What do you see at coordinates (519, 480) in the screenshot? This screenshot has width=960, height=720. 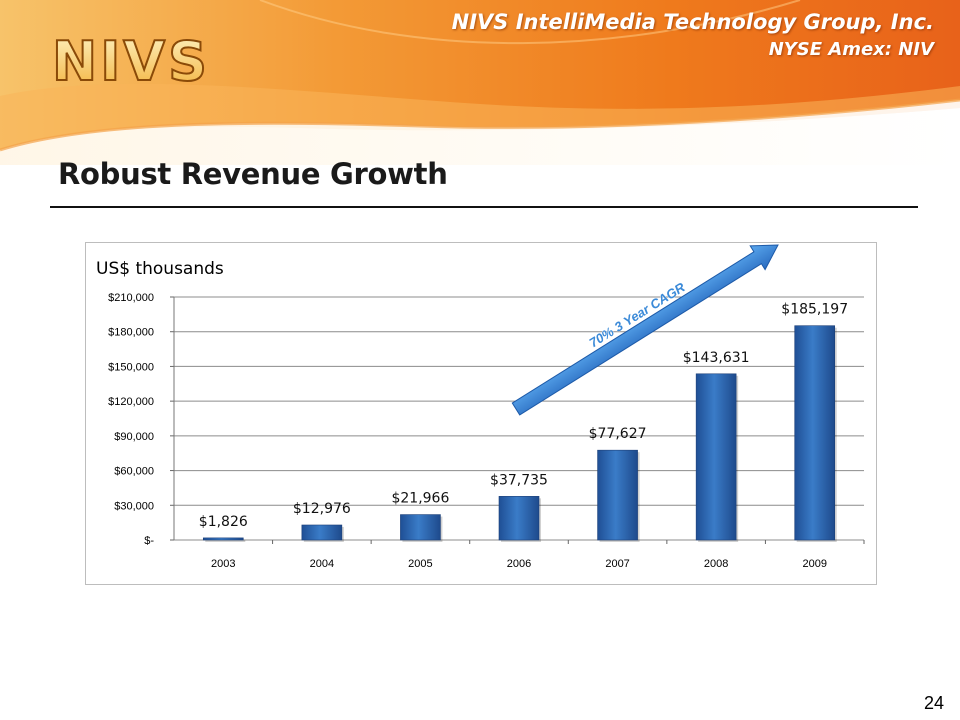 I see `data-label: $37,735` at bounding box center [519, 480].